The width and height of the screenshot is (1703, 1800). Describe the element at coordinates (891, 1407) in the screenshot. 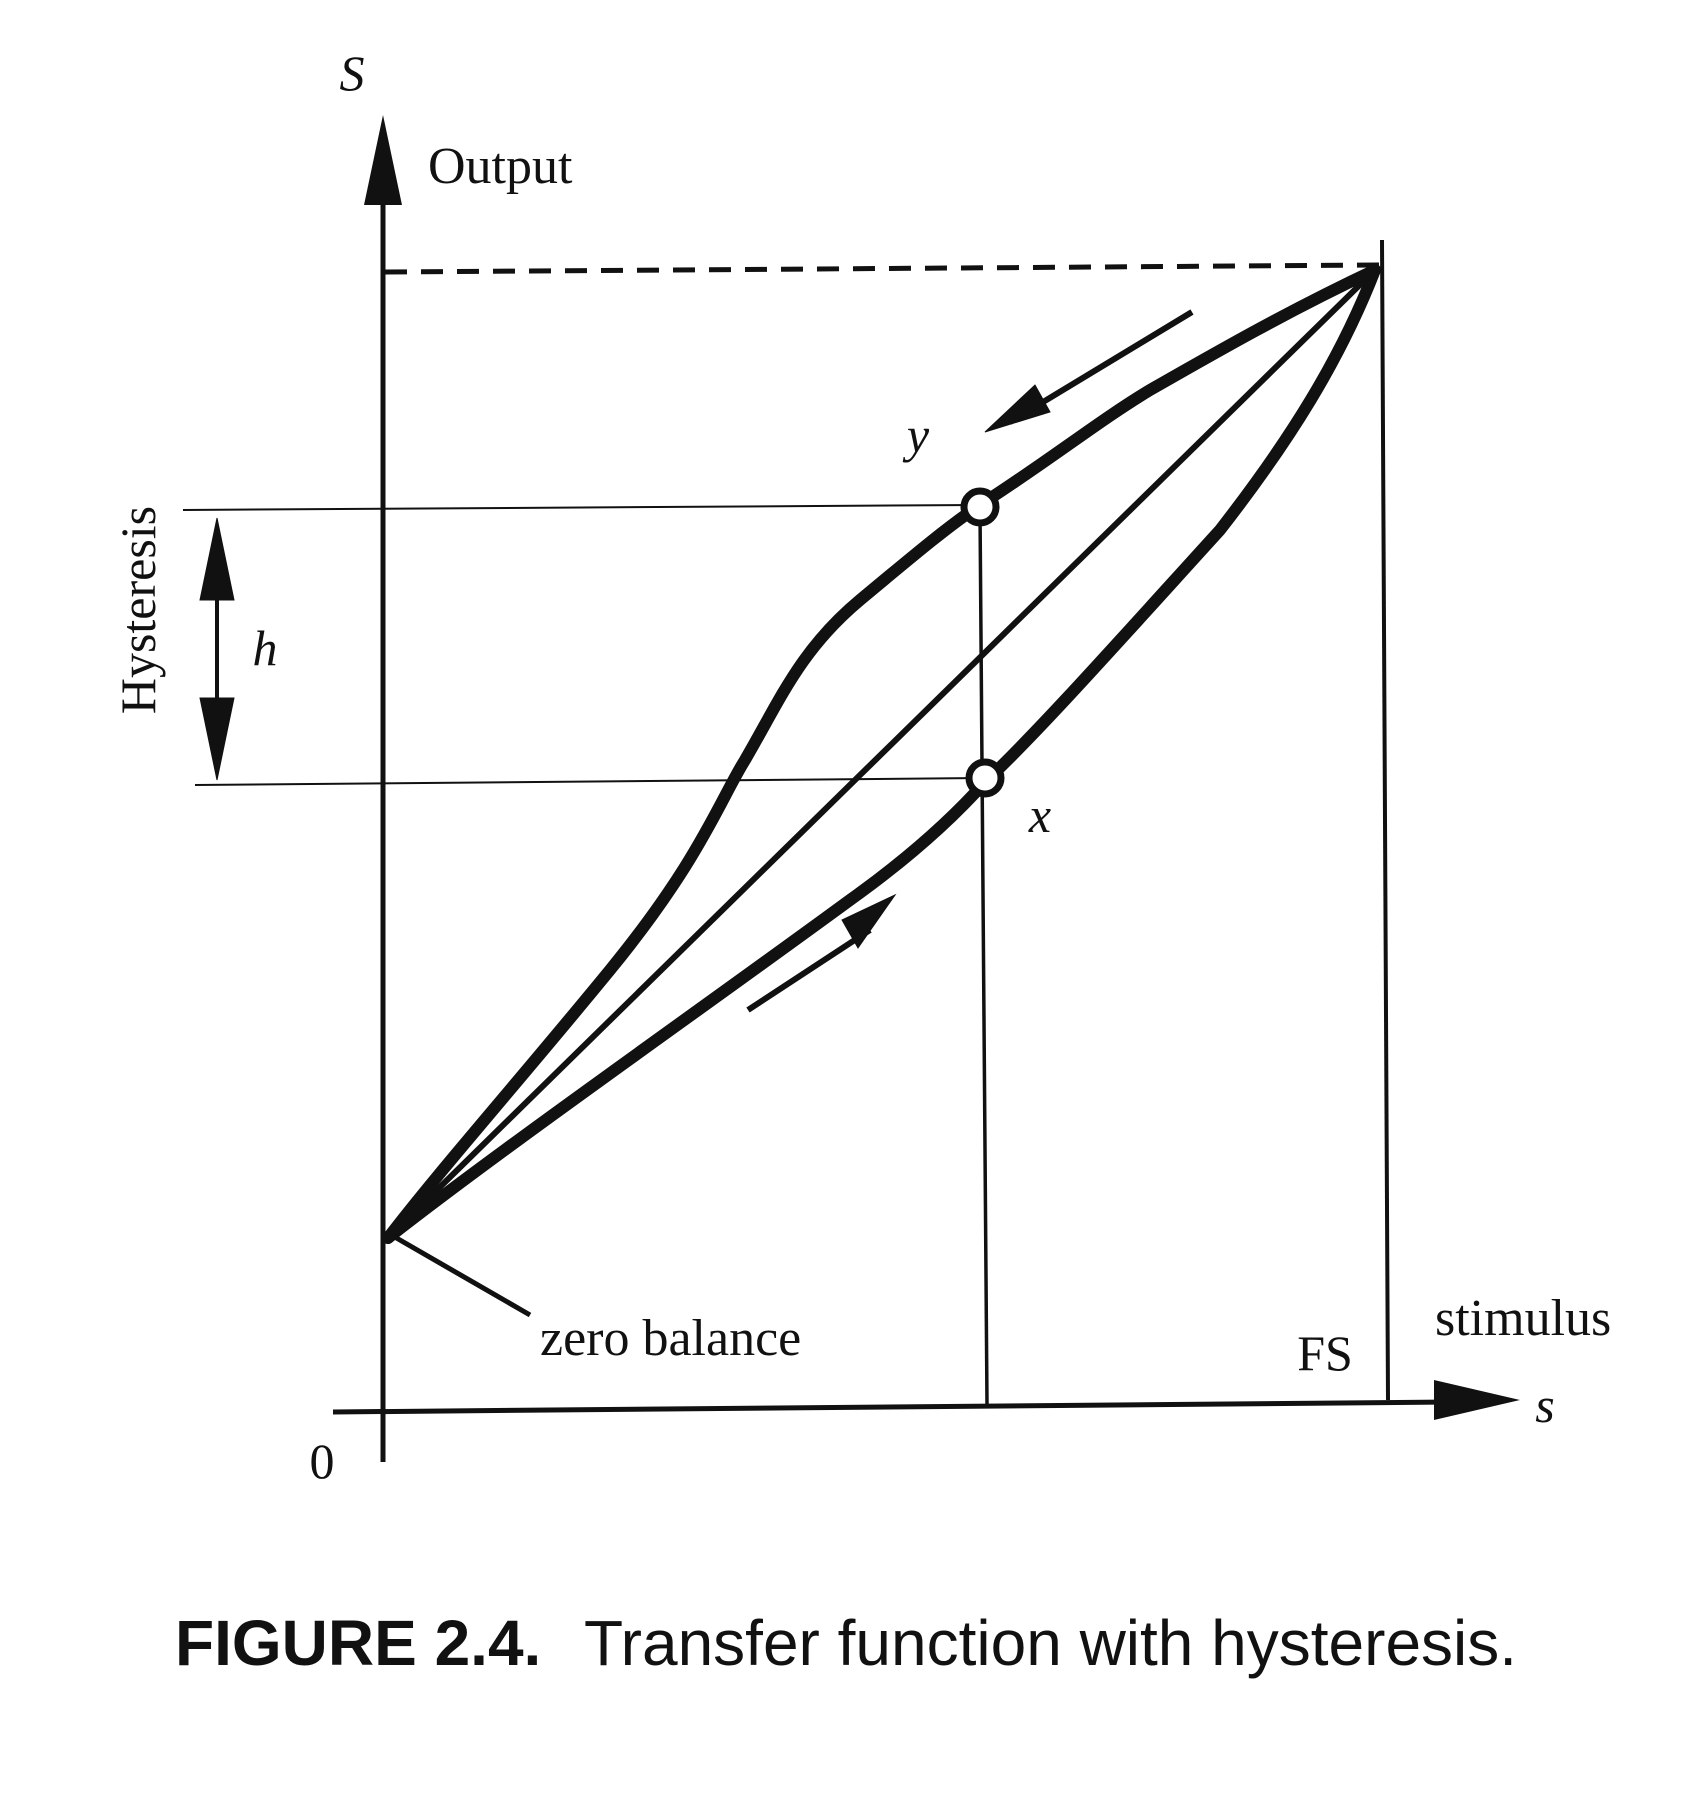

I see `x-axis` at that location.